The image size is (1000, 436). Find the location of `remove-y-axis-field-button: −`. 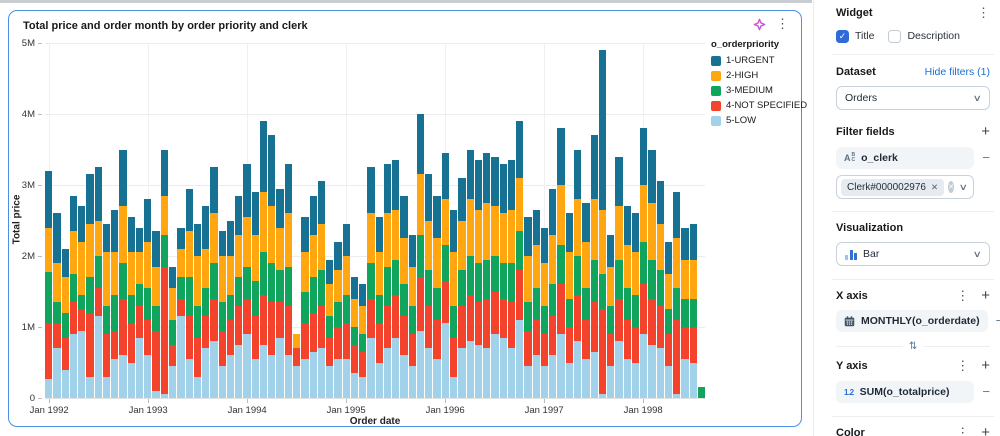

remove-y-axis-field-button: − is located at coordinates (986, 391).